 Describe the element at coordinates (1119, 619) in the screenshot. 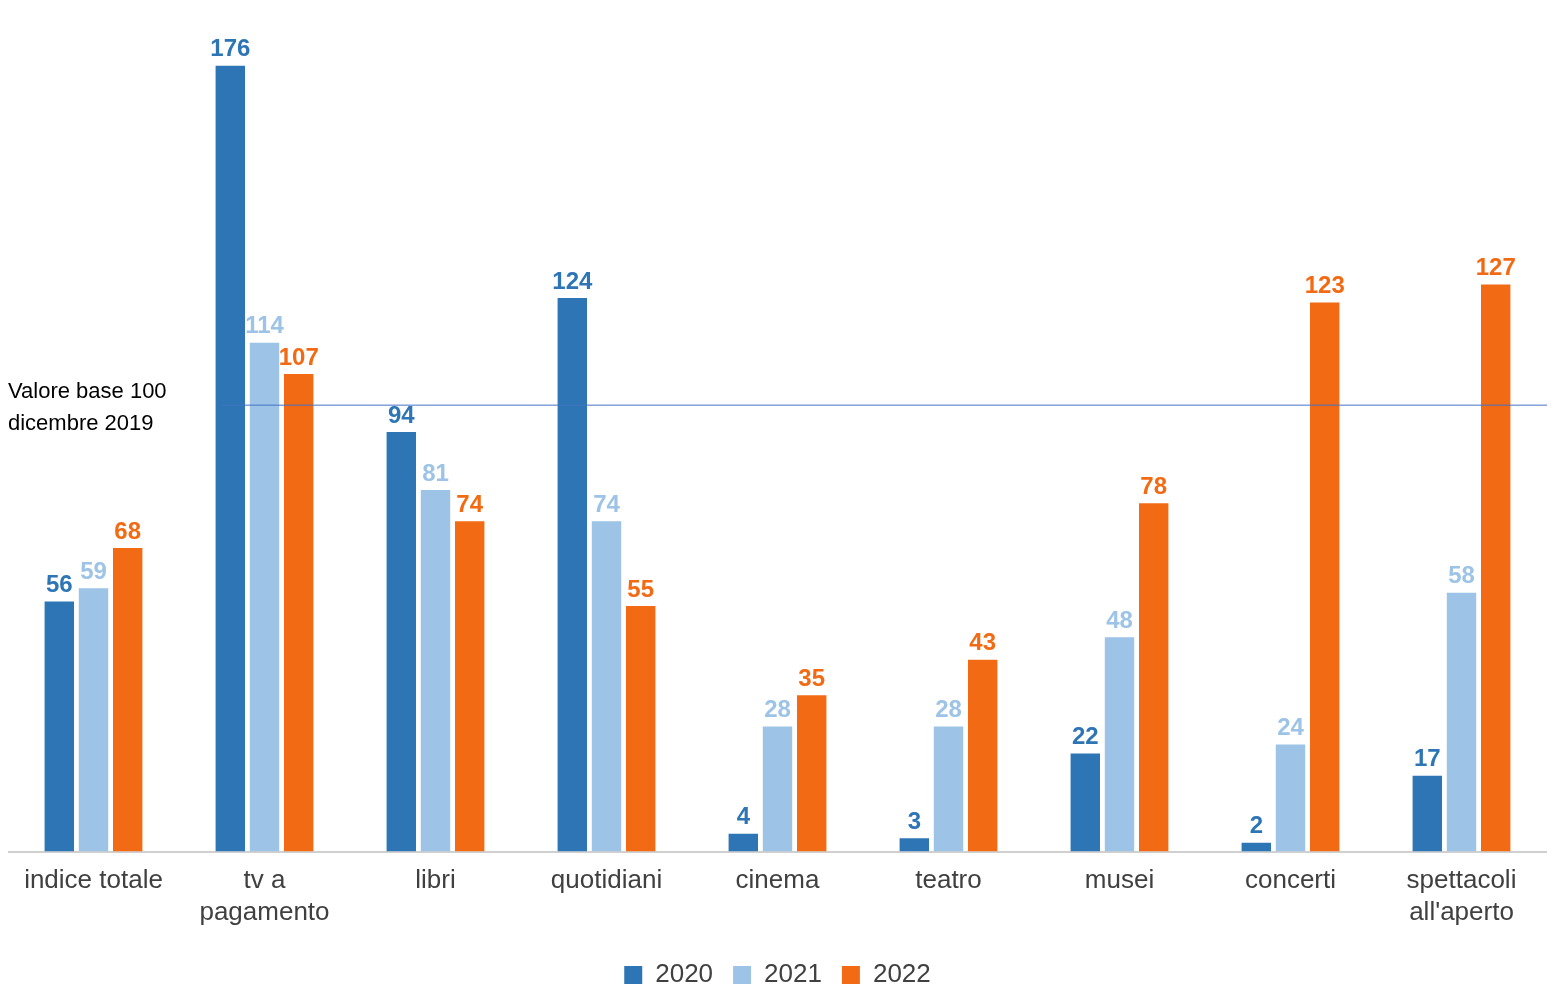

I see `data-label: 48` at that location.